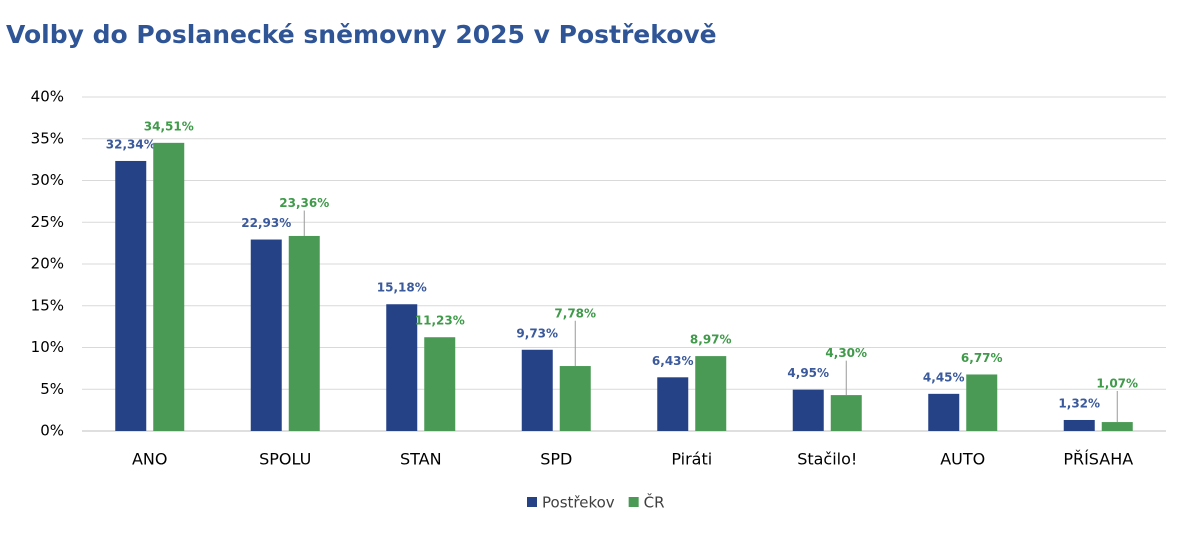 This screenshot has height=554, width=1200. What do you see at coordinates (304, 203) in the screenshot?
I see `data-label: 23,36%` at bounding box center [304, 203].